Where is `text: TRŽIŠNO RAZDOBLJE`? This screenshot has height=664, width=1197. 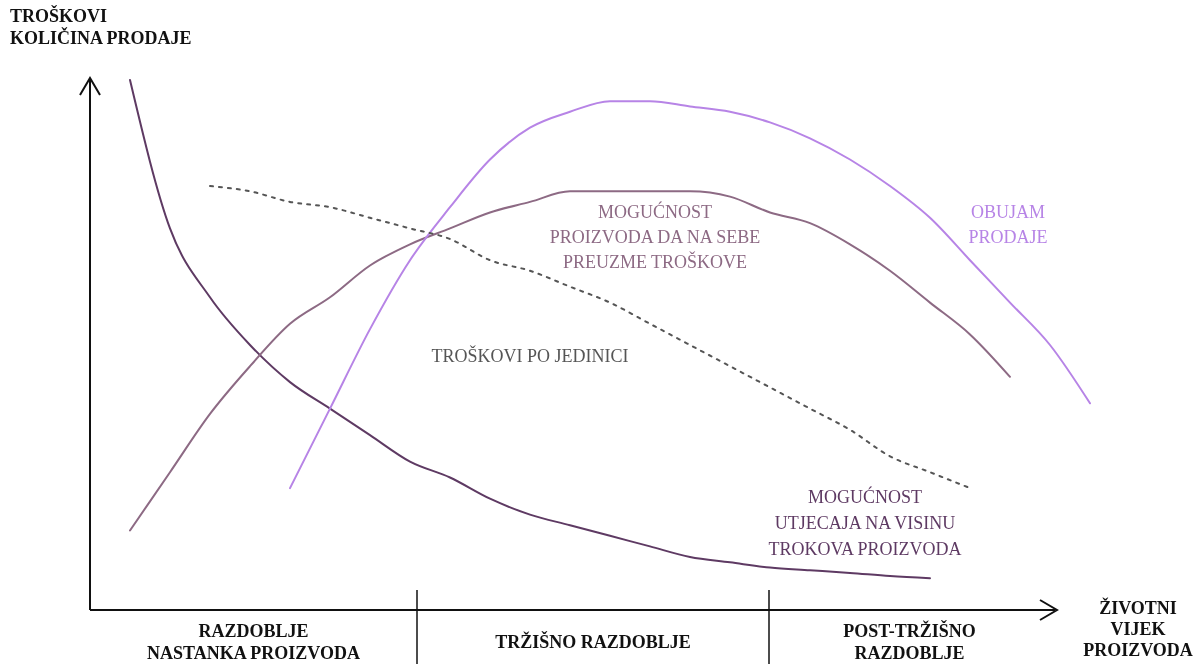 text: TRŽIŠNO RAZDOBLJE is located at coordinates (593, 641).